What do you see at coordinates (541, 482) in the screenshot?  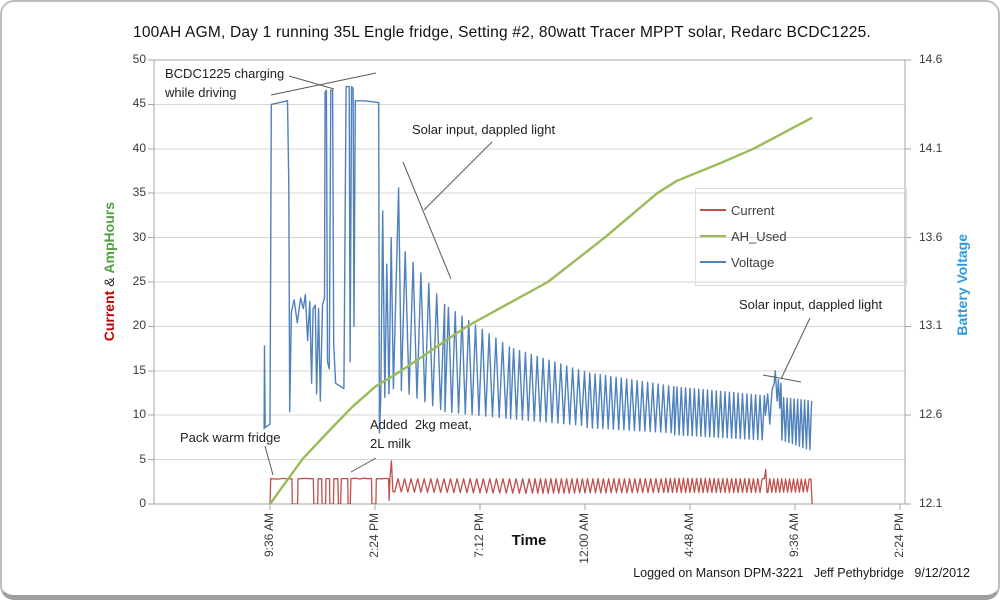 I see `series-current` at bounding box center [541, 482].